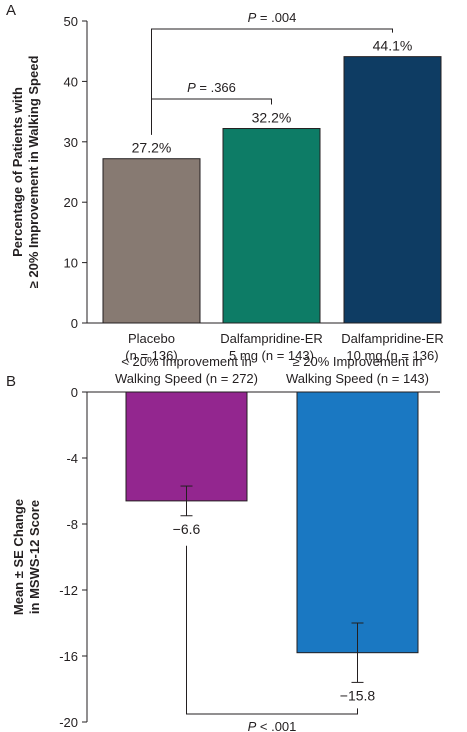  What do you see at coordinates (272, 118) in the screenshot?
I see `bar-value-label: 32.2%` at bounding box center [272, 118].